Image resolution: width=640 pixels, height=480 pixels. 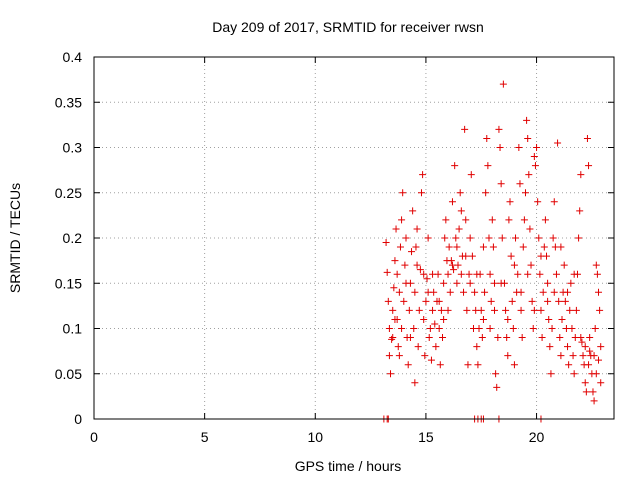 I want to click on y-tick-label: 0.25, so click(x=68, y=193).